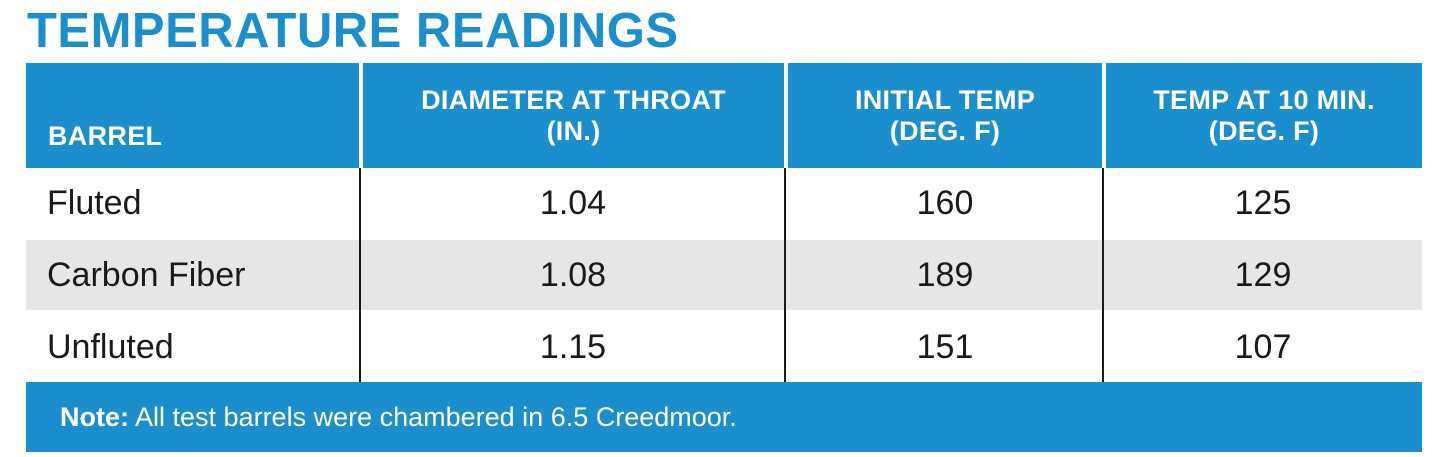  I want to click on cell-diameter: 1.08, so click(573, 275).